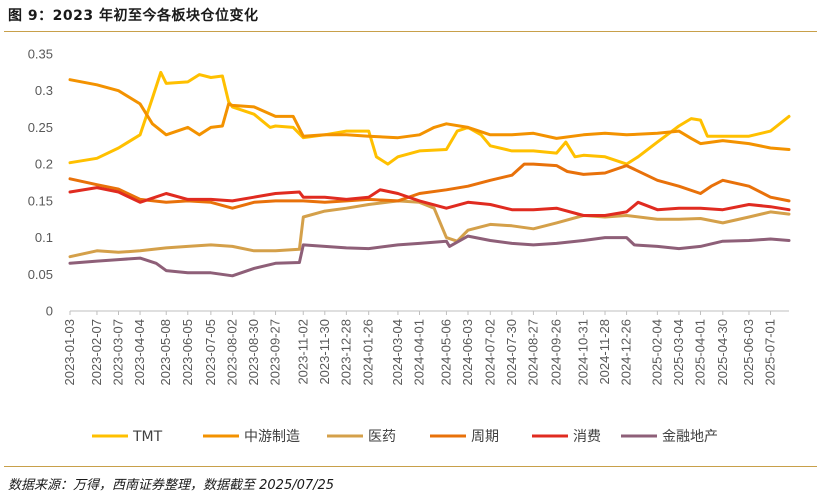 This screenshot has height=499, width=821. I want to click on x-tick-label: 2023-02-07, so click(96, 352).